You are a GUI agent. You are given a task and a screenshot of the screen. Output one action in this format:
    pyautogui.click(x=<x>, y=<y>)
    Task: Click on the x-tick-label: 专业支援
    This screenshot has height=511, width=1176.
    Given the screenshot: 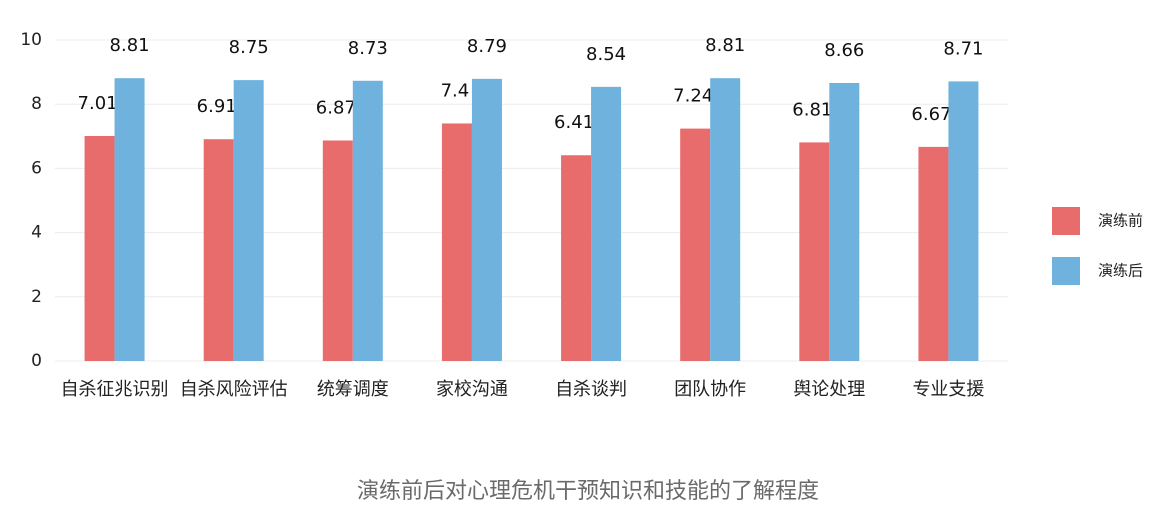 What is the action you would take?
    pyautogui.click(x=948, y=389)
    